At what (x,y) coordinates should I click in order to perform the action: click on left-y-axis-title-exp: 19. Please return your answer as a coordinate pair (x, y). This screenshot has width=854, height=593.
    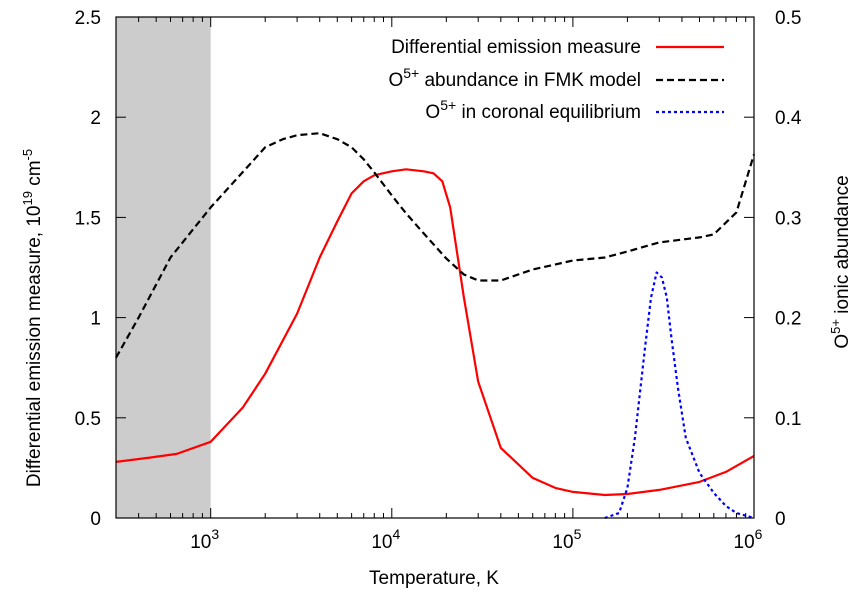
    Looking at the image, I should click on (27, 198).